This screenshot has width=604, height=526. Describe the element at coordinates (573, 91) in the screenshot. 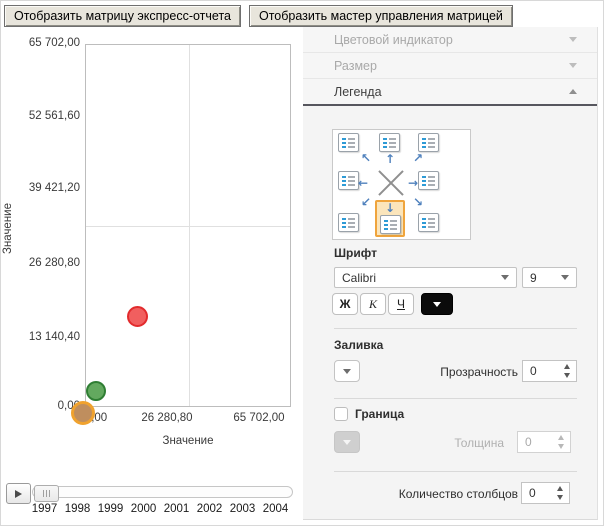

I see `chevron-up-icon` at that location.